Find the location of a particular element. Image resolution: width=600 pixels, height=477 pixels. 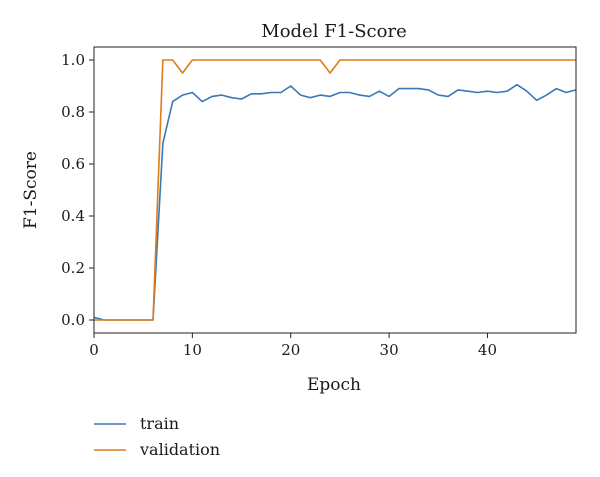

y-tick-label: 0.0 is located at coordinates (73, 320).